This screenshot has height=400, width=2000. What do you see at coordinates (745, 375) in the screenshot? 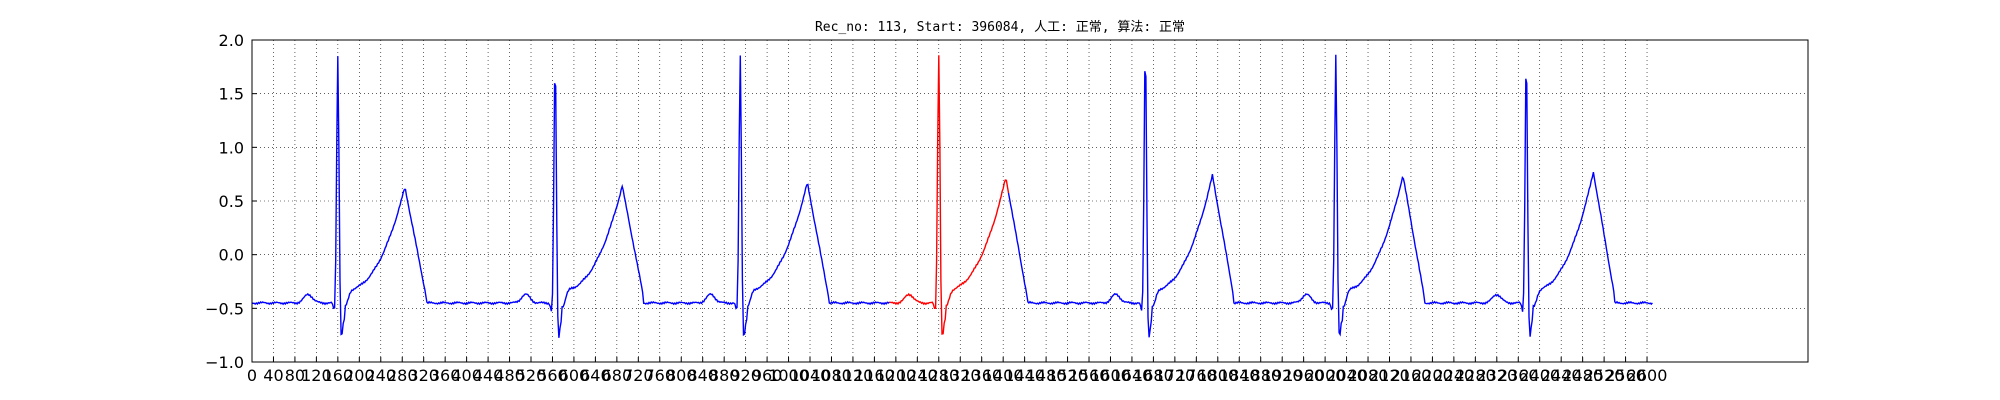
I see `x-tick-label: 920` at bounding box center [745, 375].